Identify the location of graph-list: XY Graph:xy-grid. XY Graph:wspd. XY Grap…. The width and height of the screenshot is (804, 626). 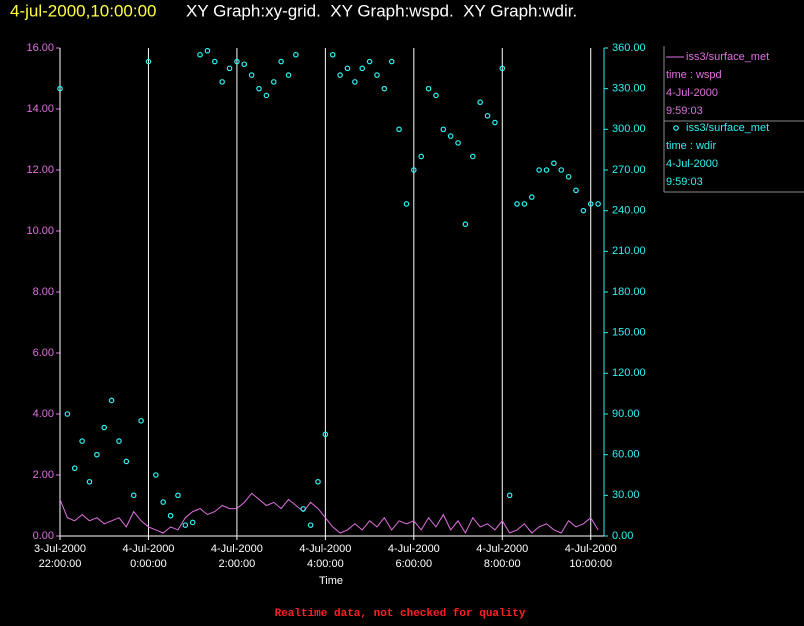
(381, 10).